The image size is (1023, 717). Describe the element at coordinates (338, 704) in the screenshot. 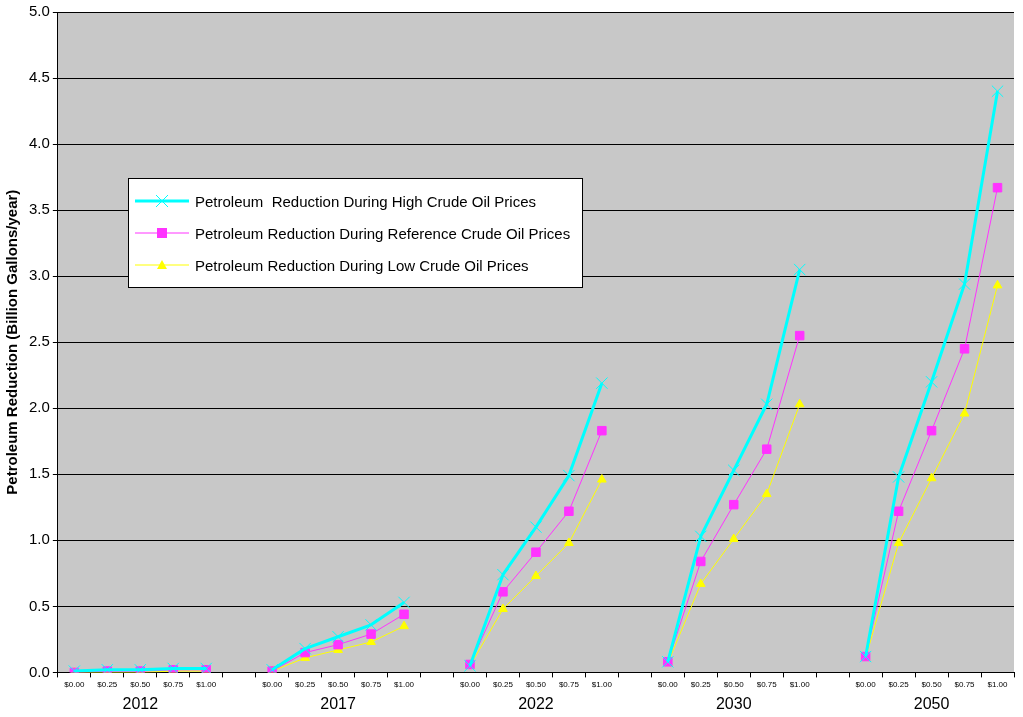

I see `text: 2017` at that location.